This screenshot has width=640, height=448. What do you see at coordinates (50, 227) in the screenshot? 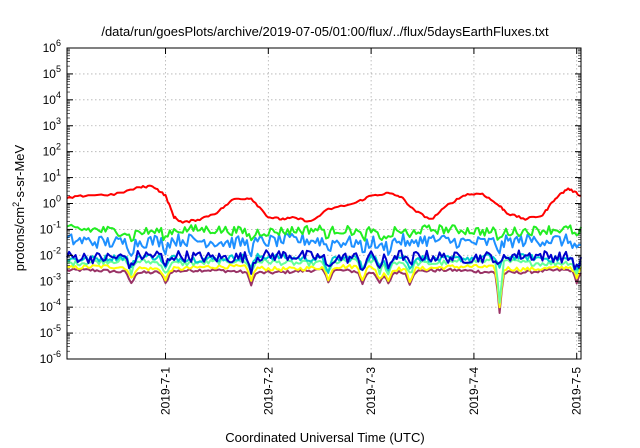
I see `y-tick-label: 10⁻¹` at bounding box center [50, 227].